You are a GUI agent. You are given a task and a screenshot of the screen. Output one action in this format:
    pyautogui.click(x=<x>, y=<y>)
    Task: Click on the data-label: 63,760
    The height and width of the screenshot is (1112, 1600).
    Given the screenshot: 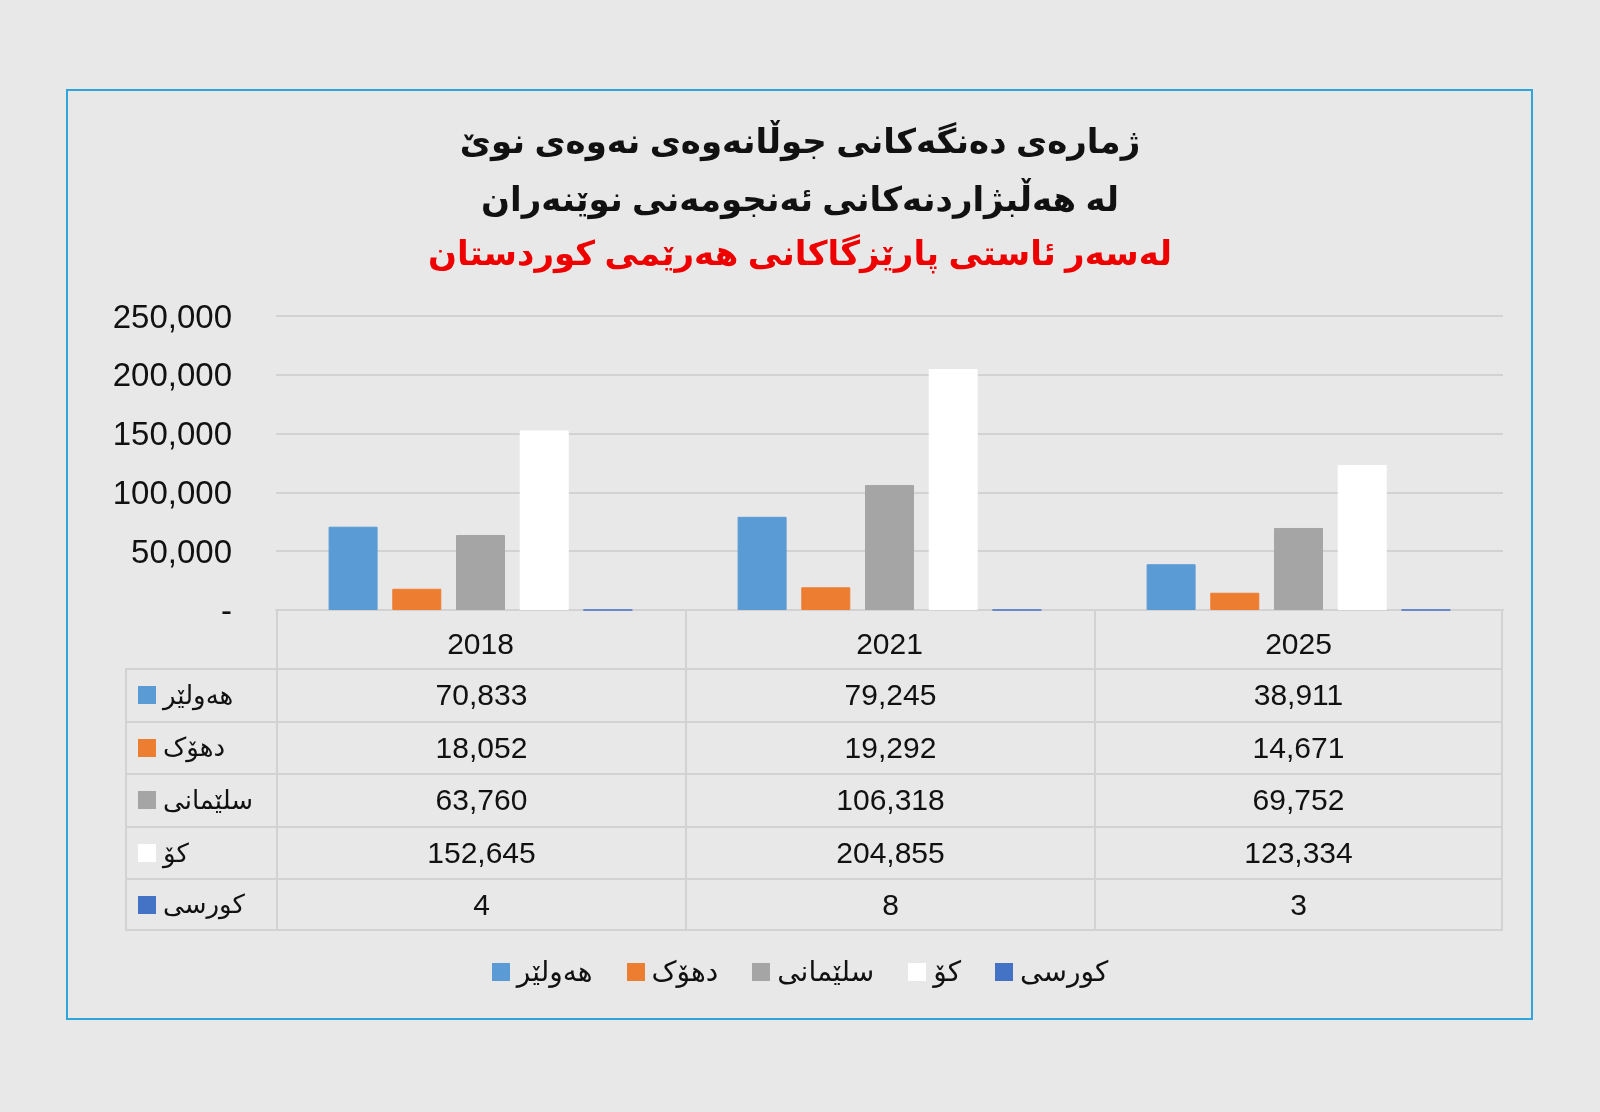 What is the action you would take?
    pyautogui.click(x=481, y=800)
    